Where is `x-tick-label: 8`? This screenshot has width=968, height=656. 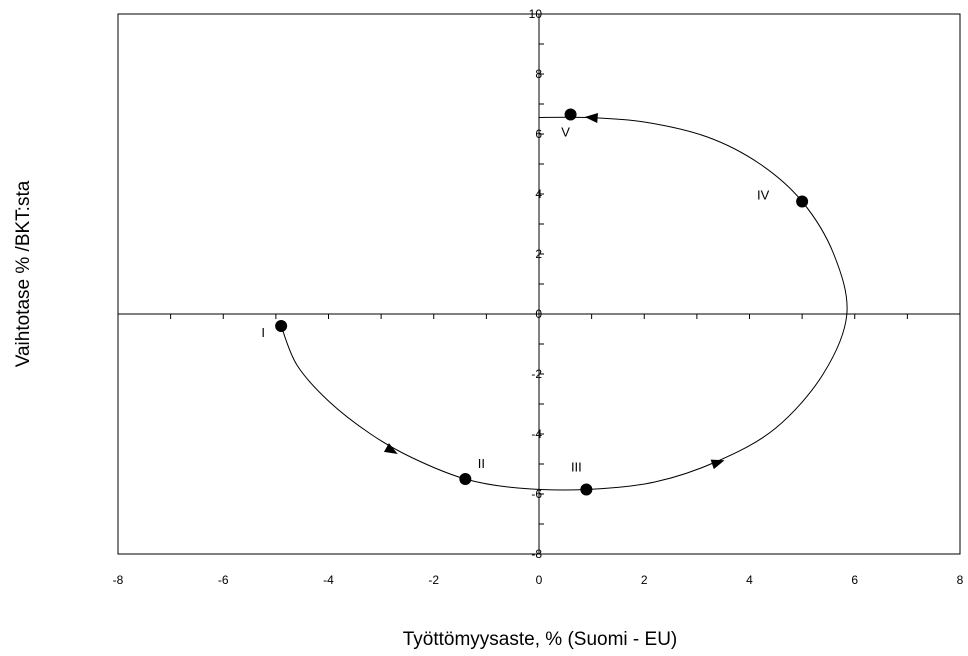 x-tick-label: 8 is located at coordinates (960, 580).